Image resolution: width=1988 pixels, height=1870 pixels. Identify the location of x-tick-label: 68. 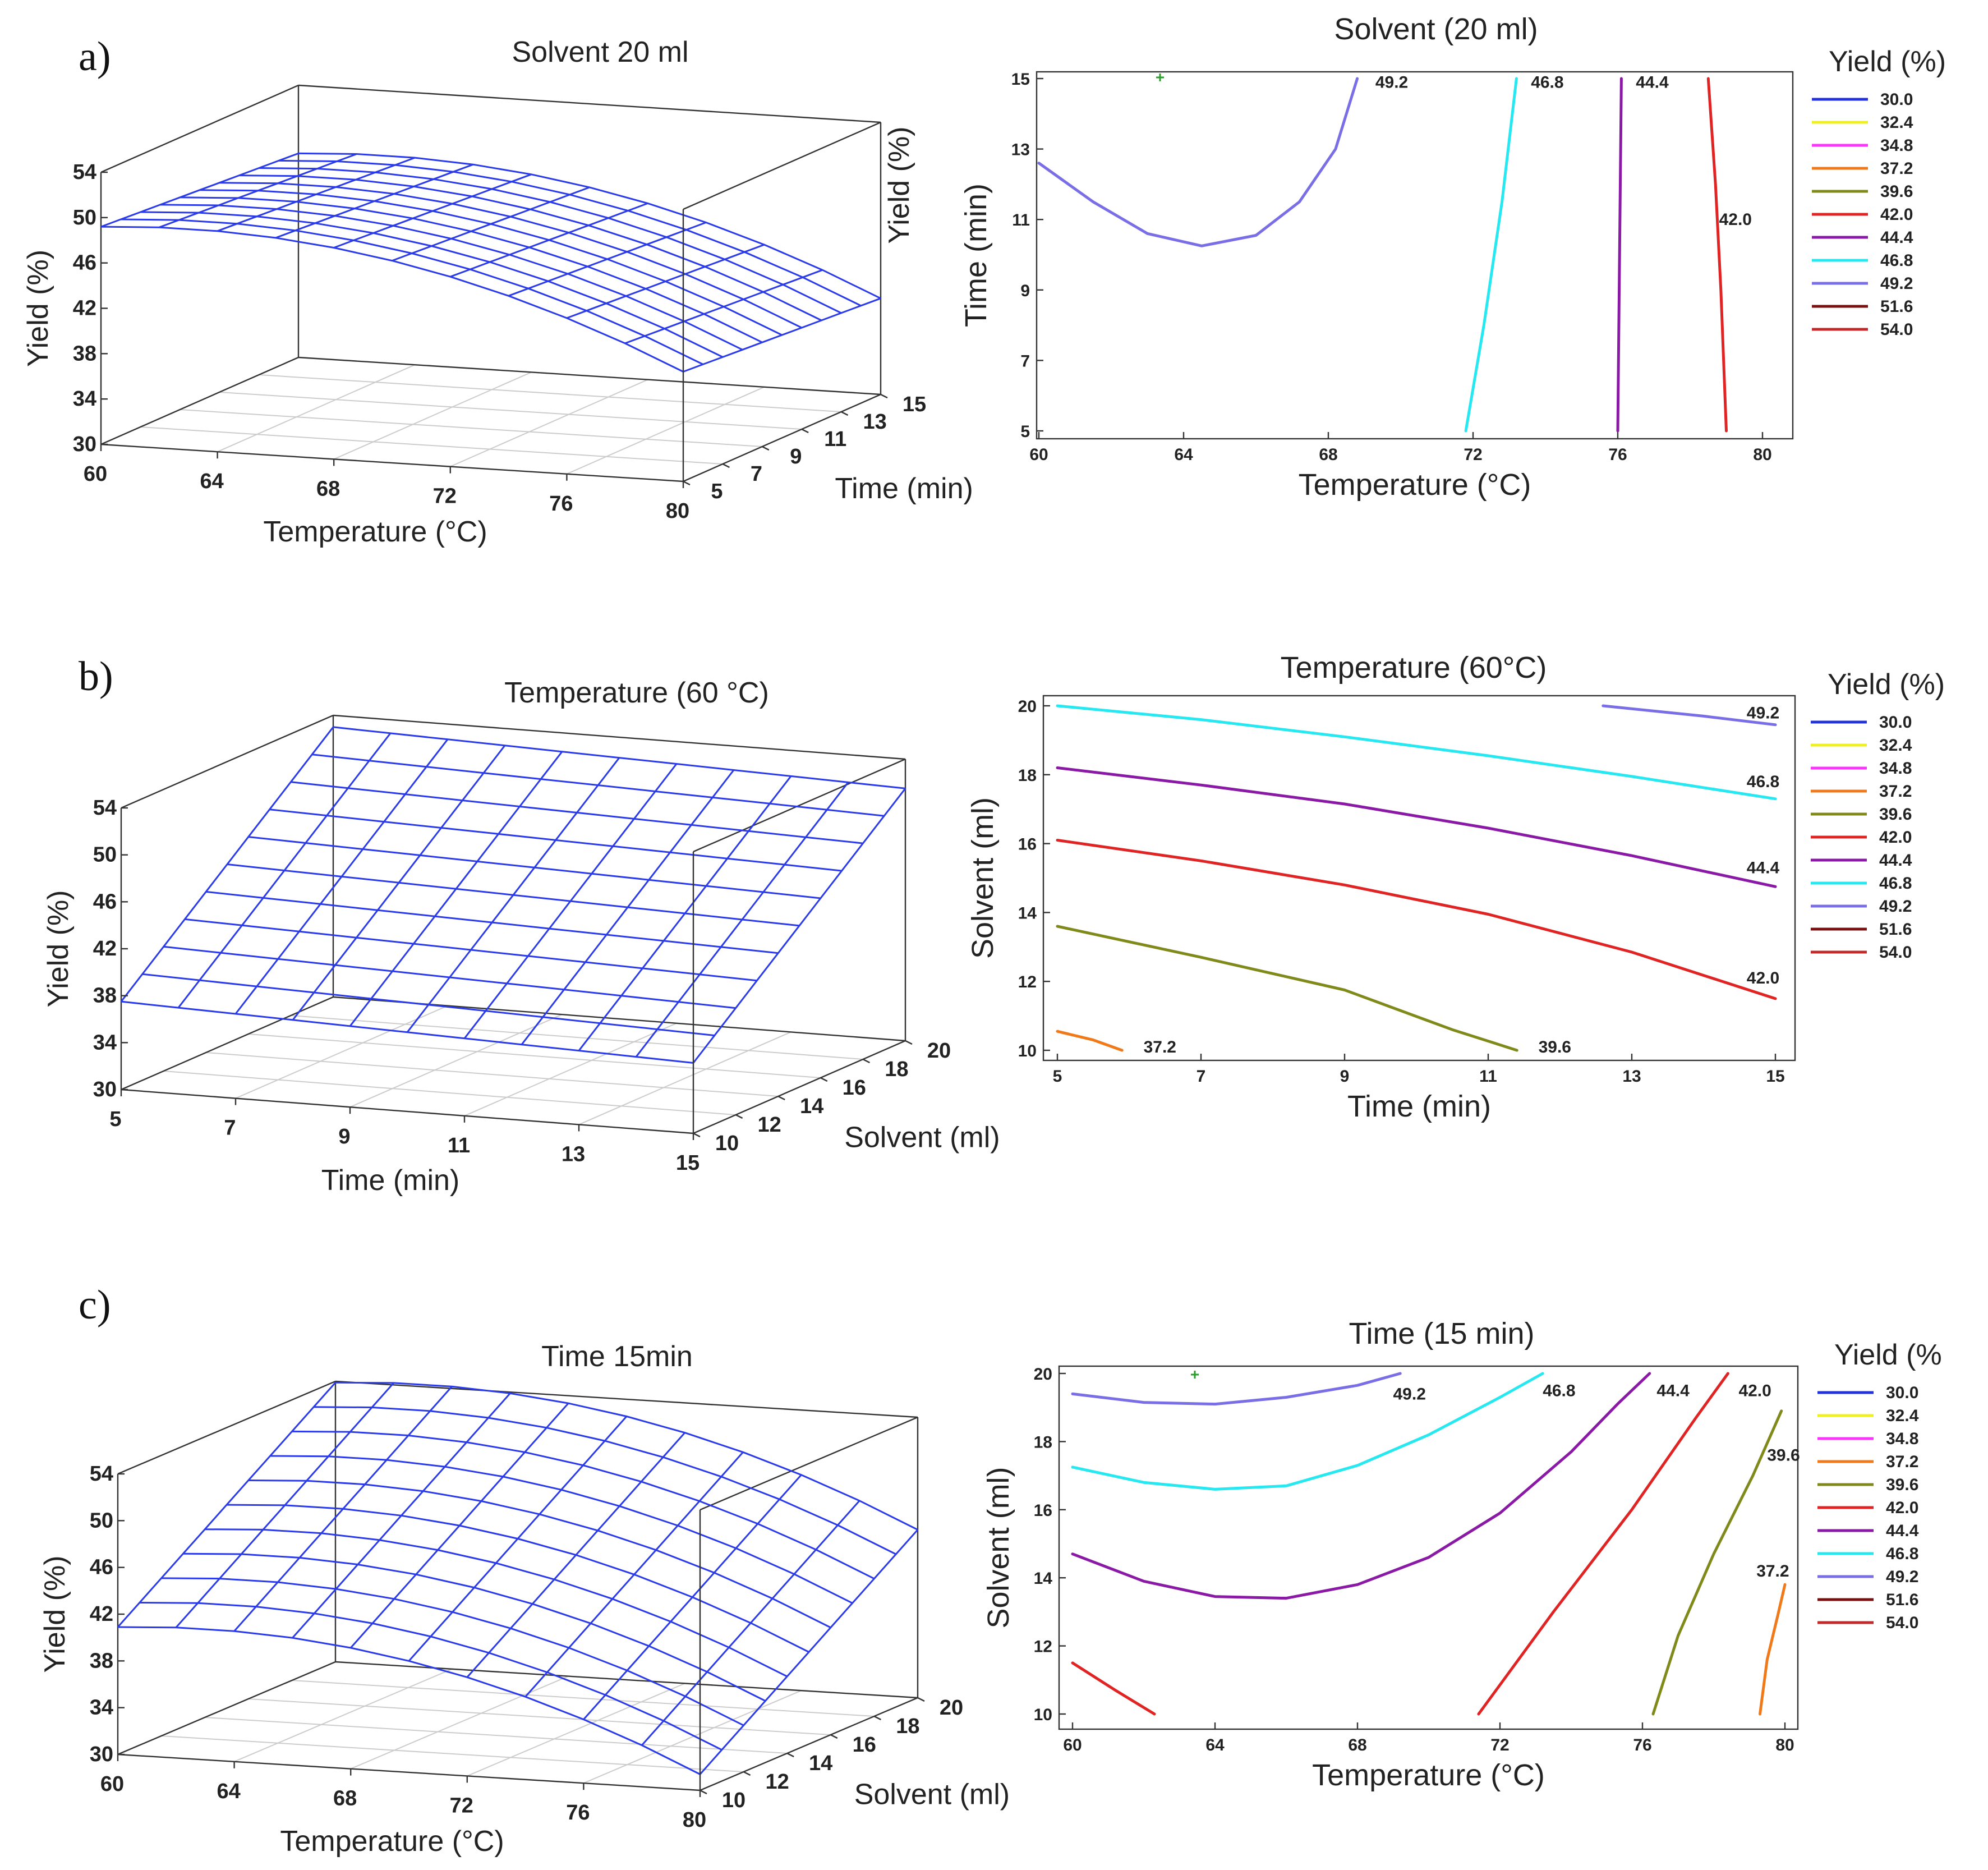
(1328, 455).